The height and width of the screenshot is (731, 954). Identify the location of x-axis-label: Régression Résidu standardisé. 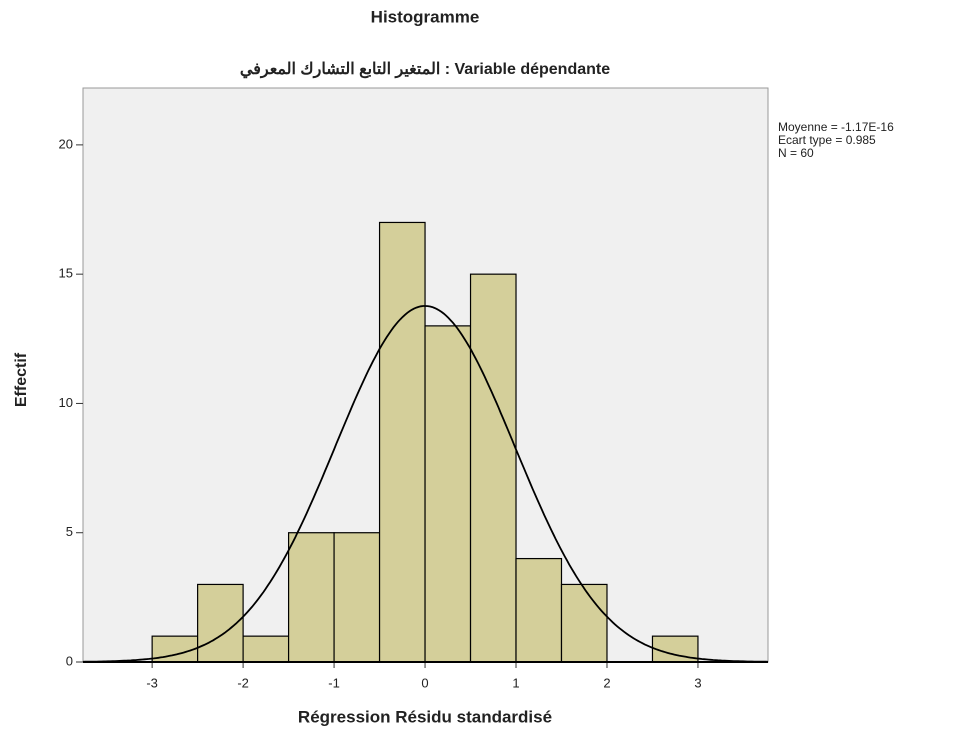
(425, 716).